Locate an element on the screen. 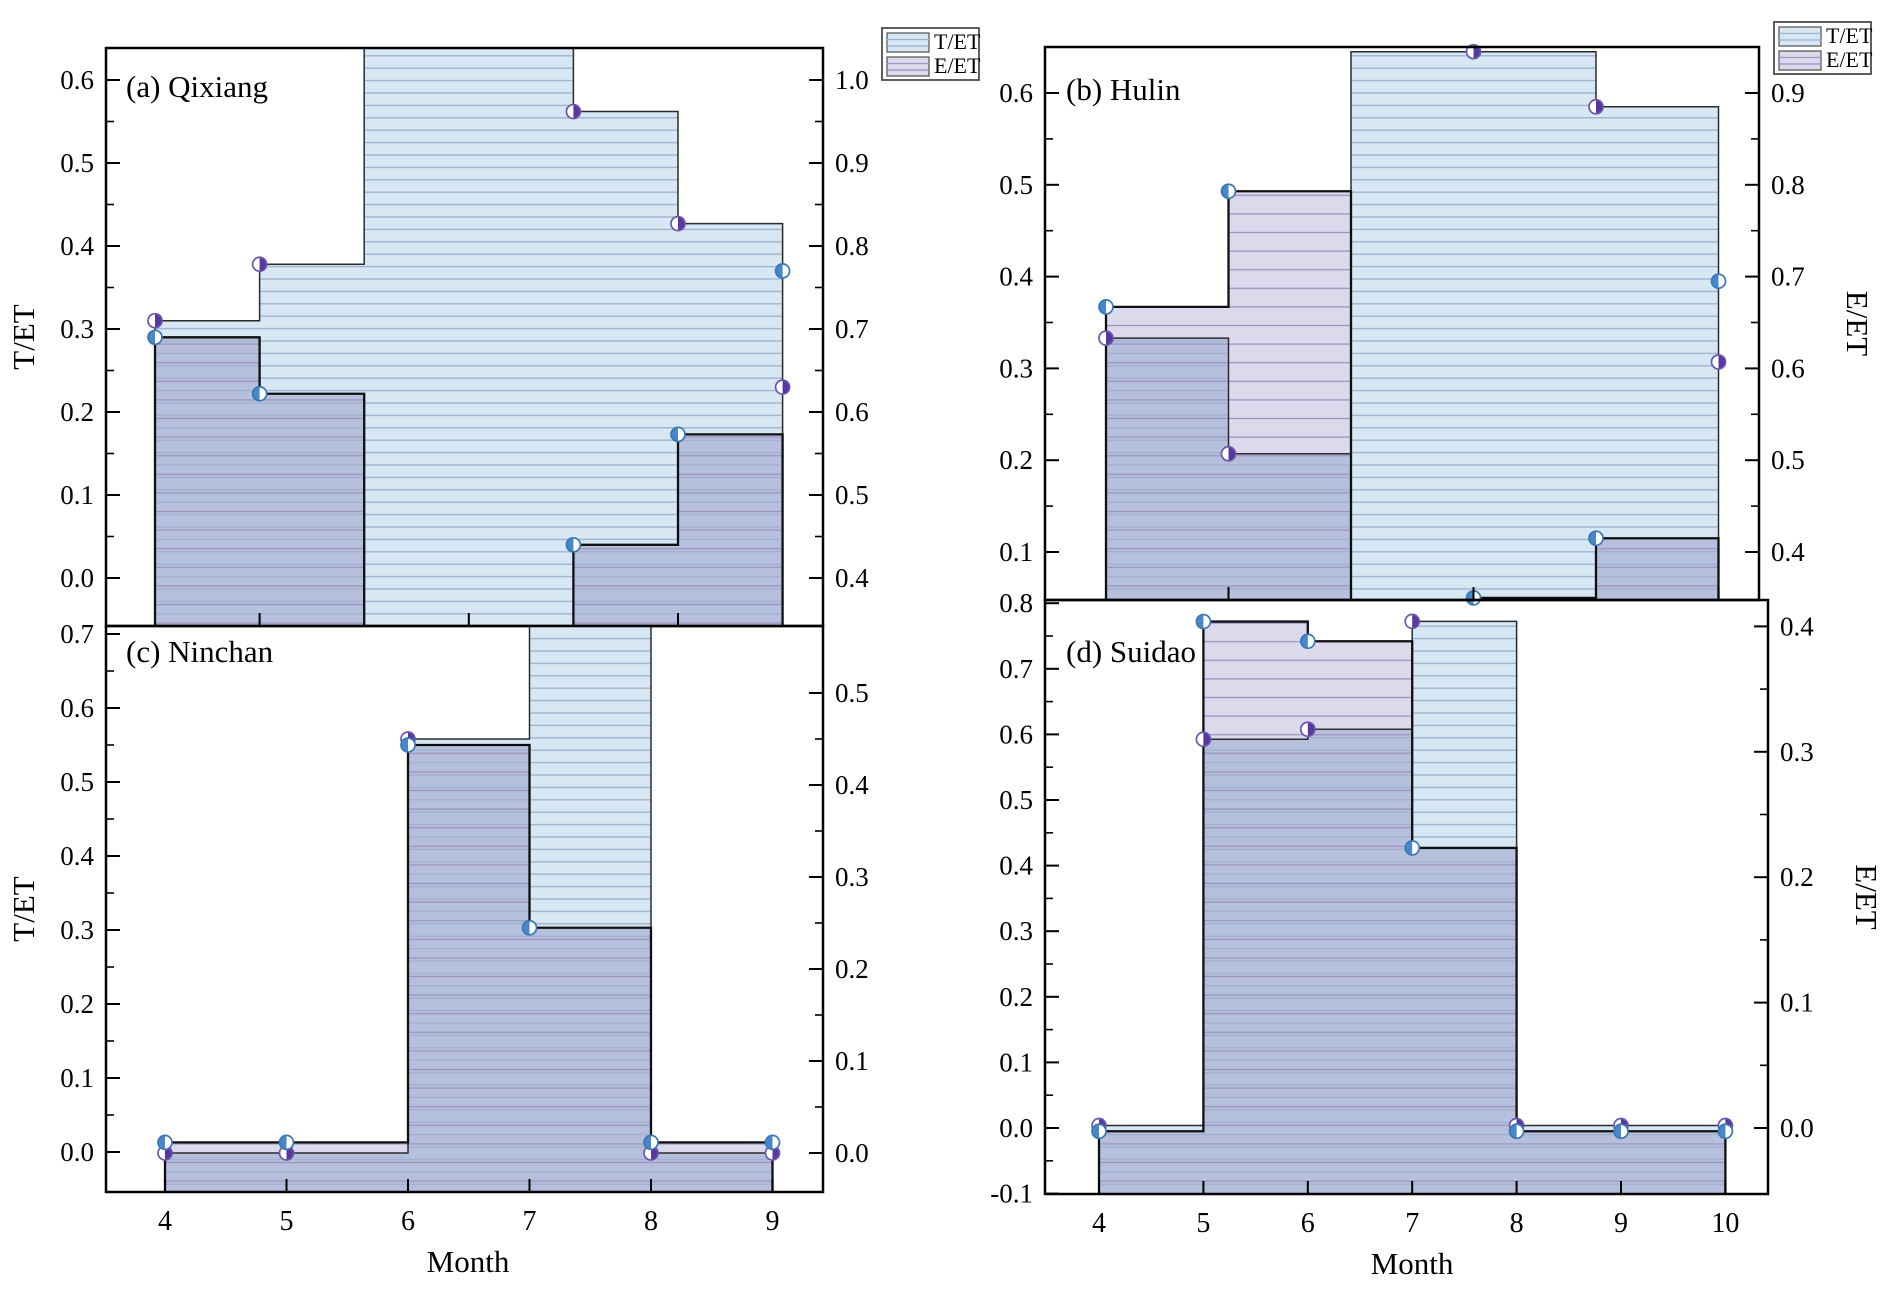  tick-label: 0.9 is located at coordinates (852, 163).